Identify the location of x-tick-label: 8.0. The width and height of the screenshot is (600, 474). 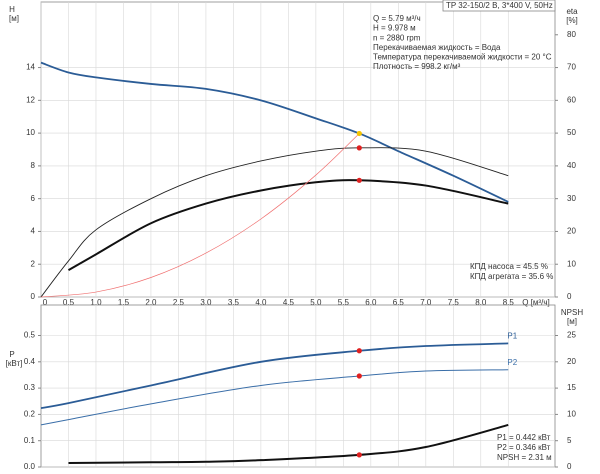
(481, 302).